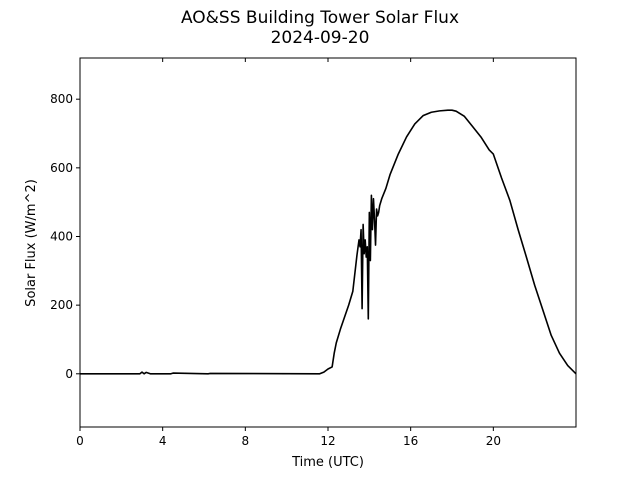 The image size is (640, 480). I want to click on y-tick-label: 0, so click(69, 374).